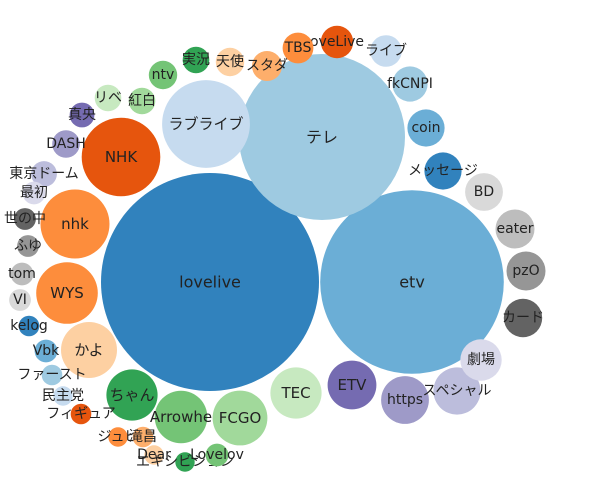 The image size is (604, 500). I want to click on bubble-6: WYS, so click(67, 293).